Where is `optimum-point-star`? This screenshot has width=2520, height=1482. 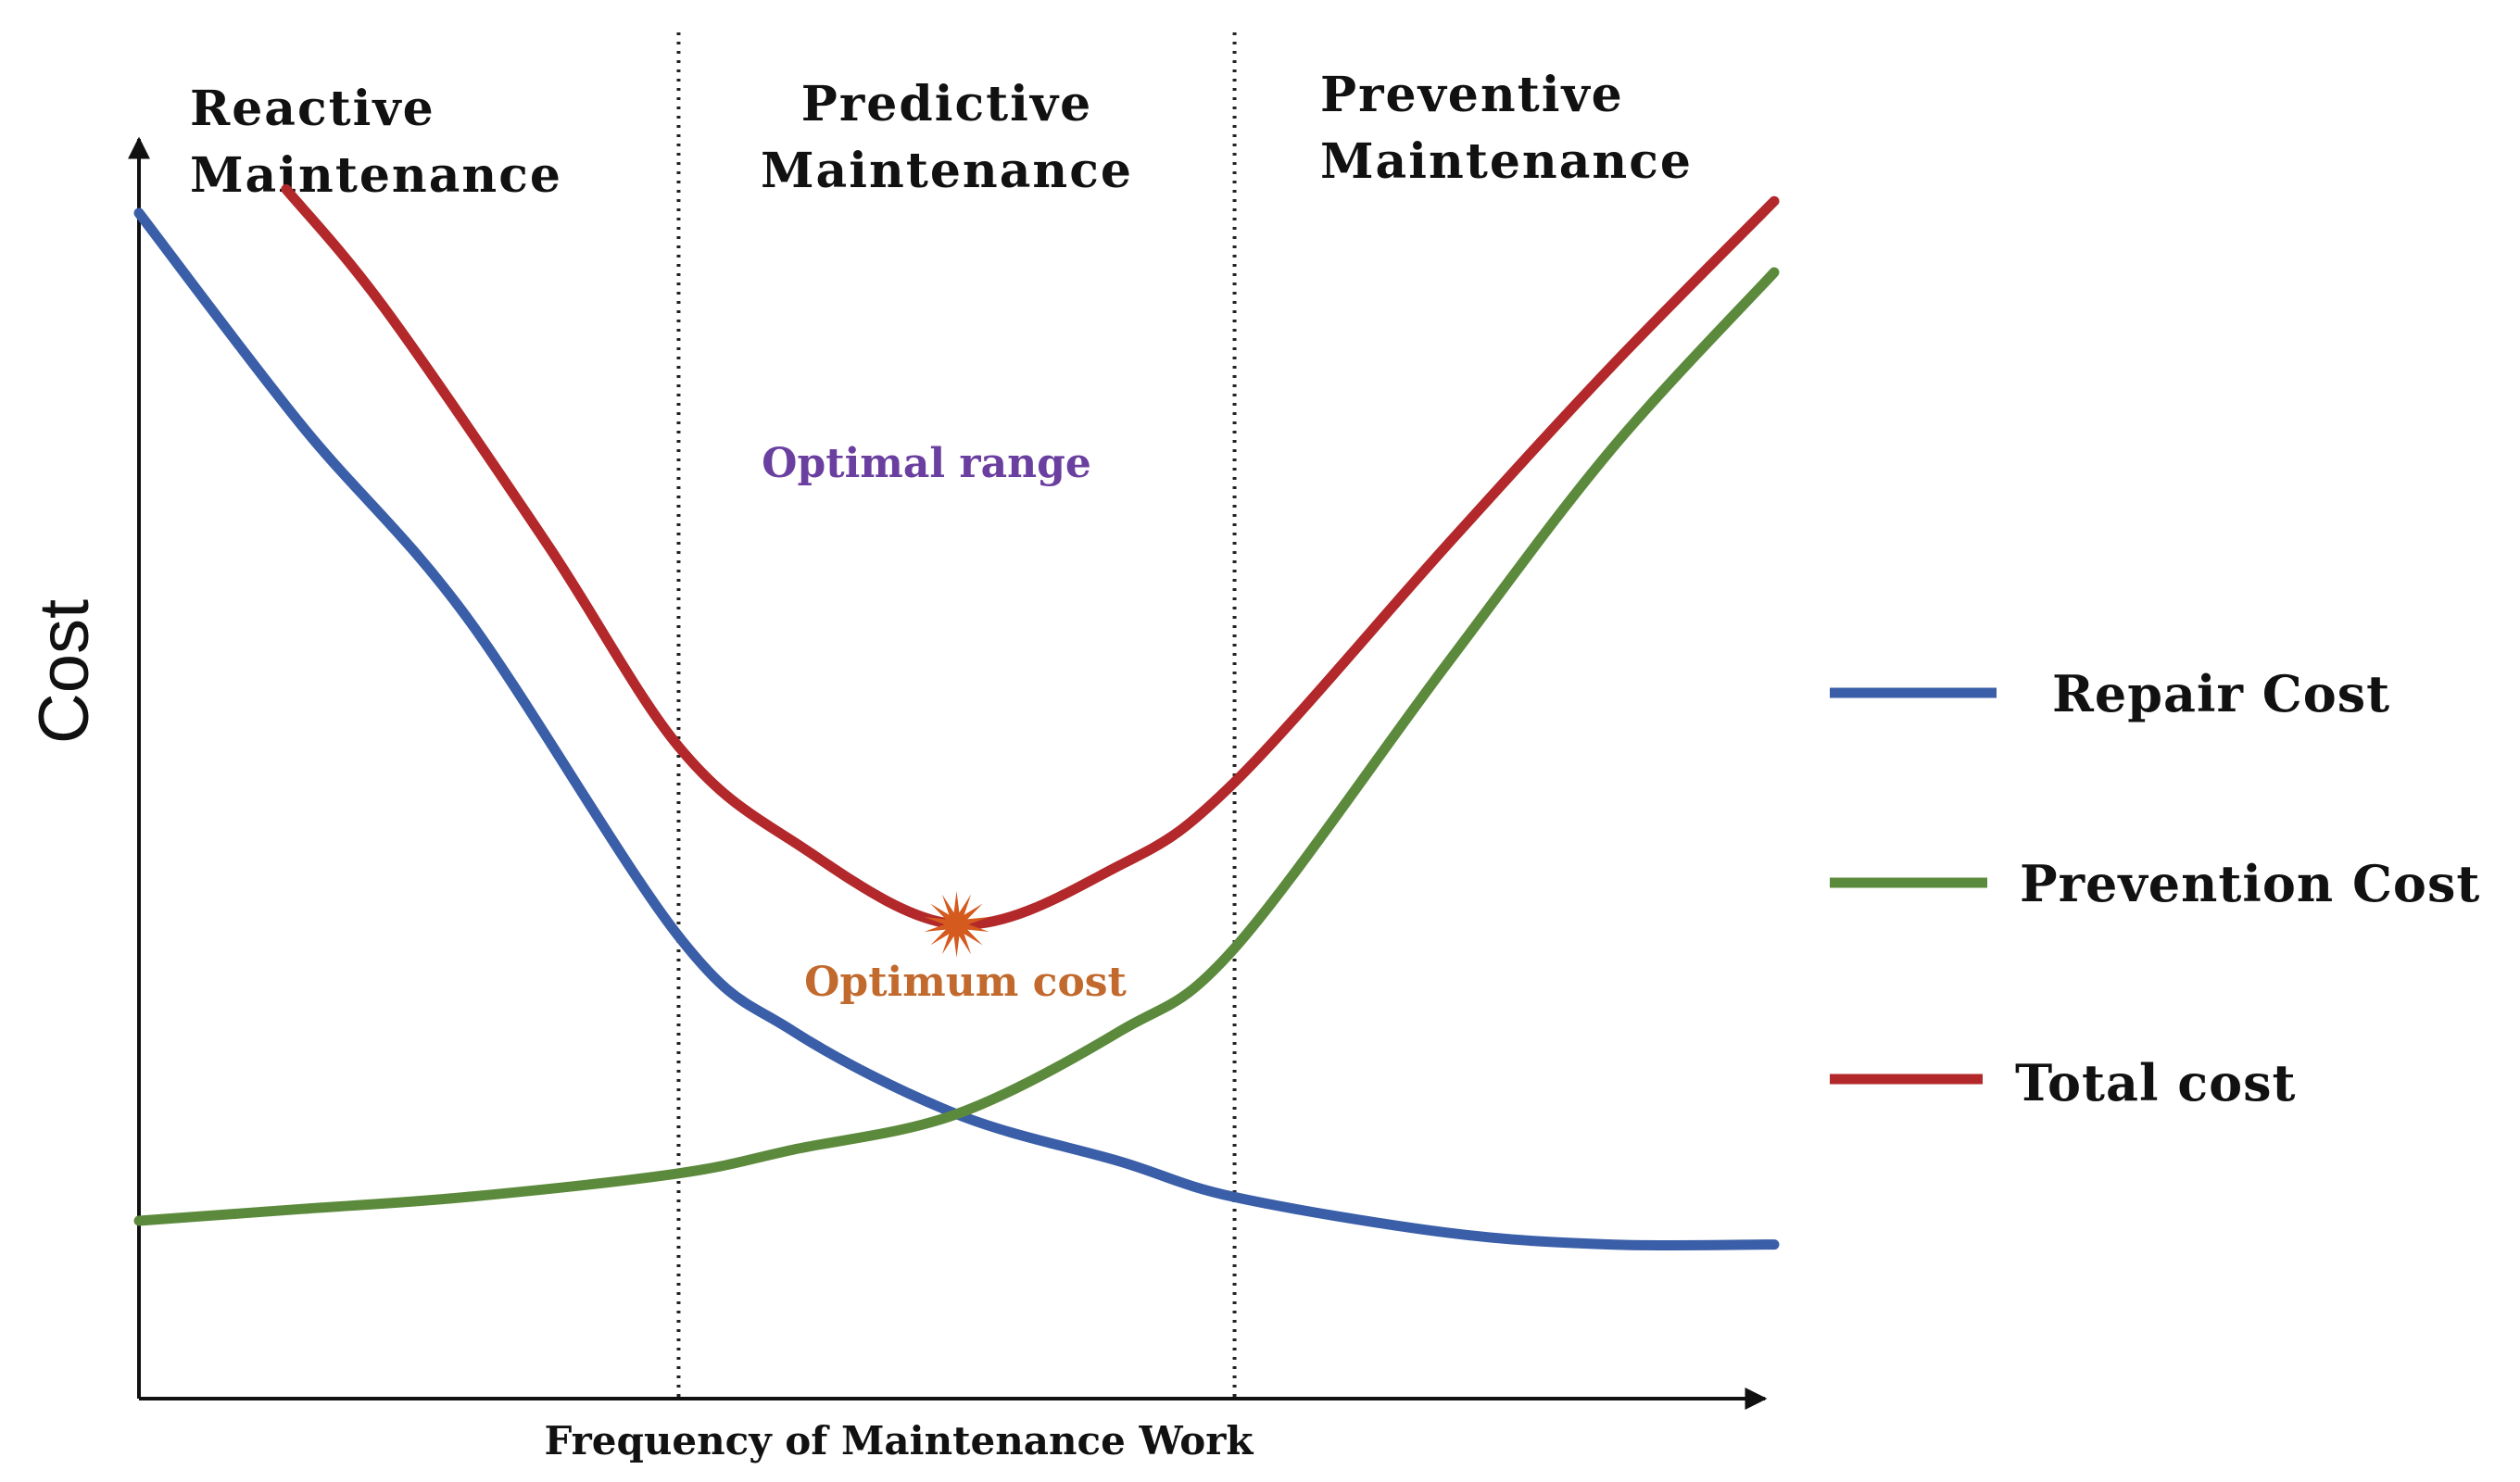
optimum-point-star is located at coordinates (956, 924).